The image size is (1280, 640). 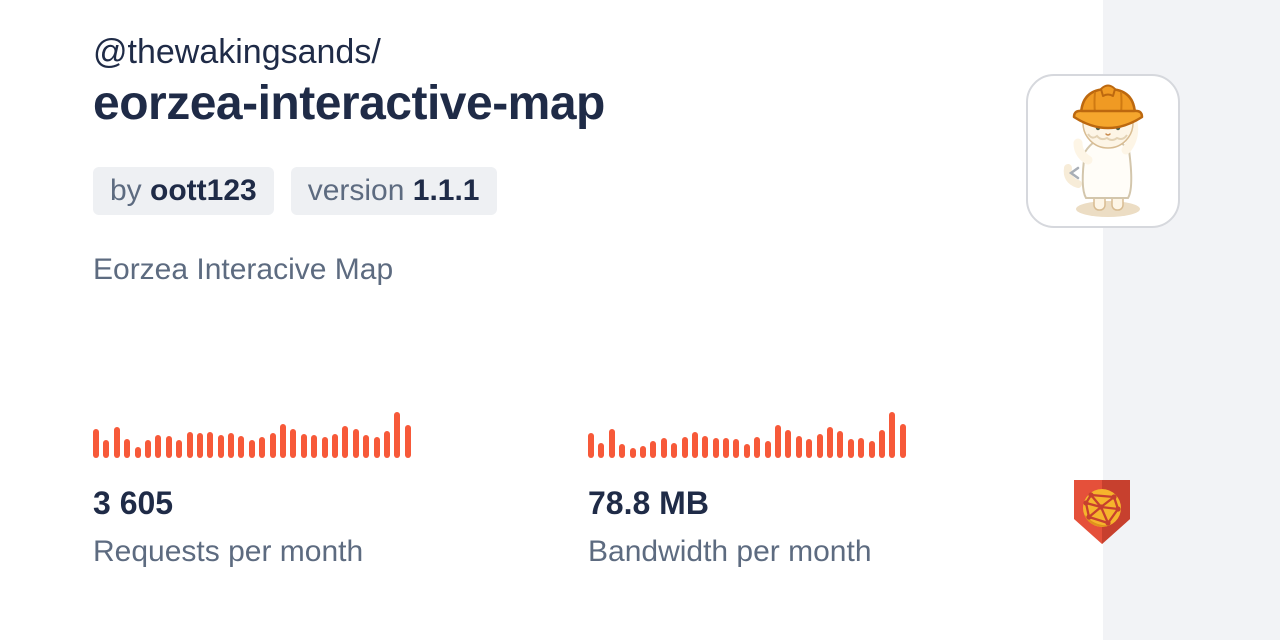 I want to click on author-badge-prefix: by, so click(x=130, y=190).